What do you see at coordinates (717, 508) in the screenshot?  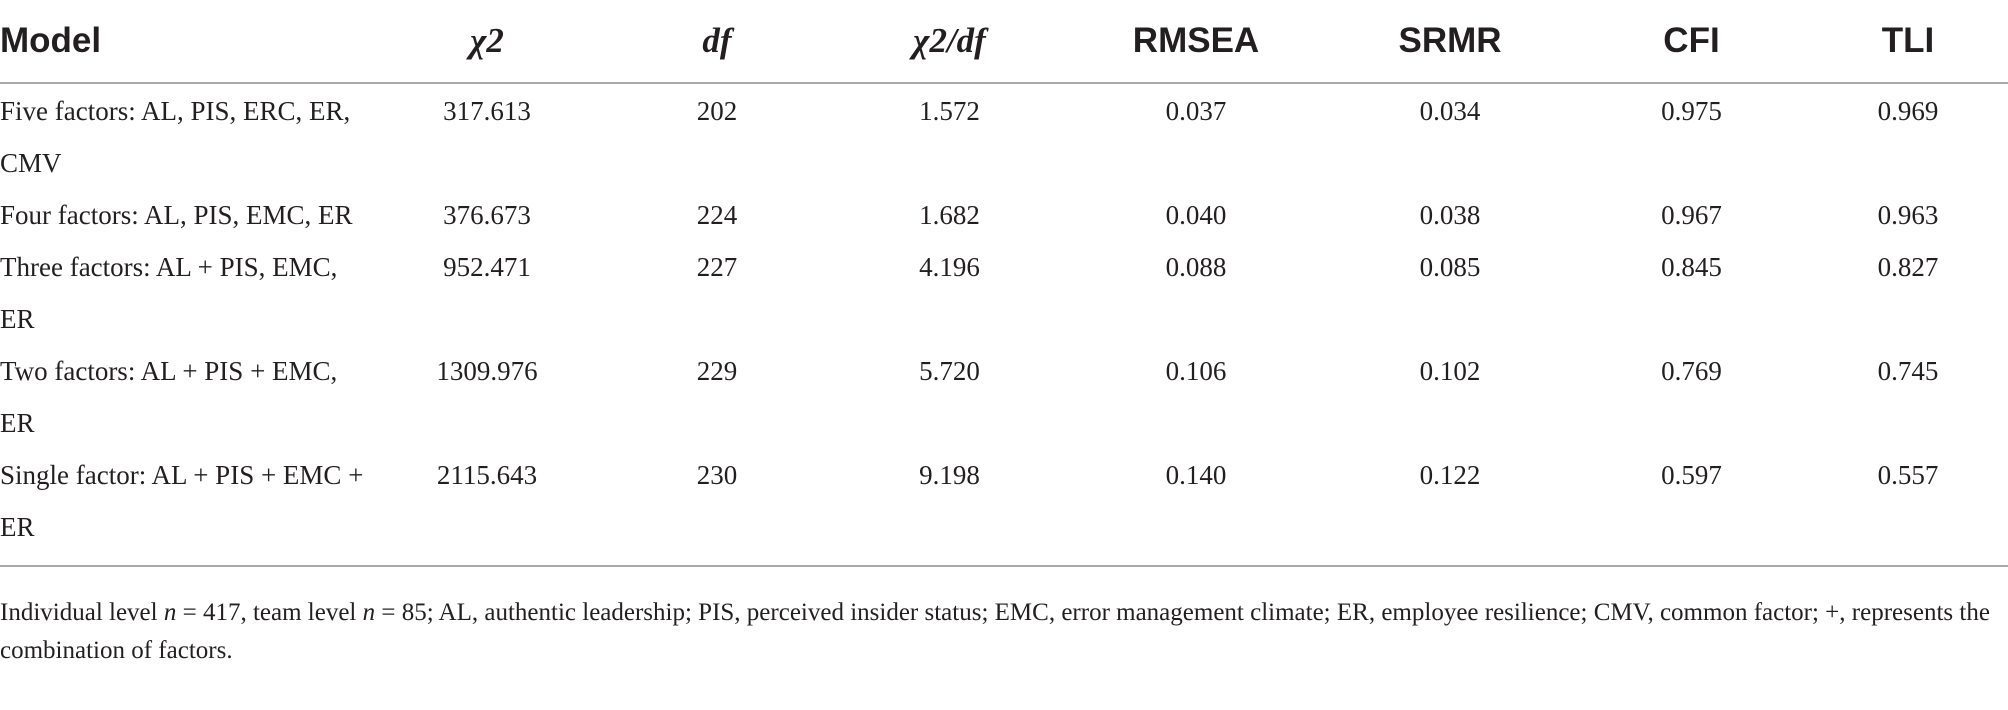 I see `cell-df: 230` at bounding box center [717, 508].